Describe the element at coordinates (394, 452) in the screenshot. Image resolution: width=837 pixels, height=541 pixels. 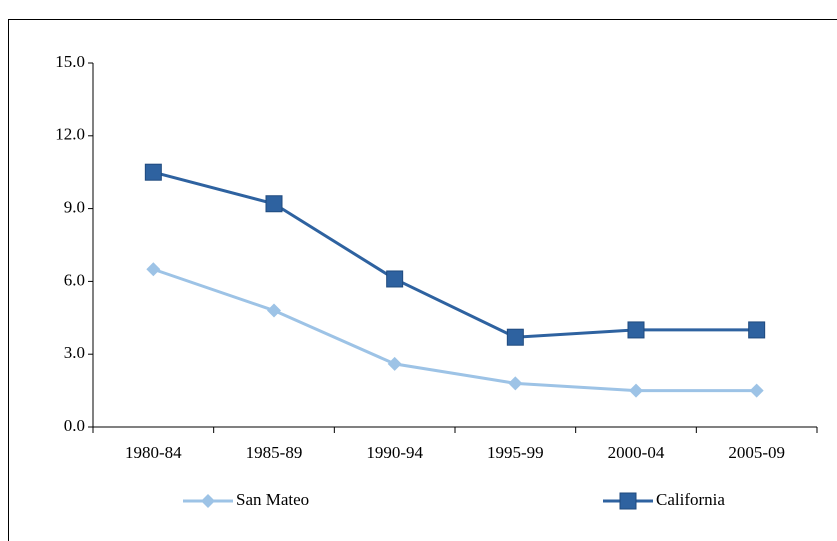
I see `x-tick-label: 1990-94` at that location.